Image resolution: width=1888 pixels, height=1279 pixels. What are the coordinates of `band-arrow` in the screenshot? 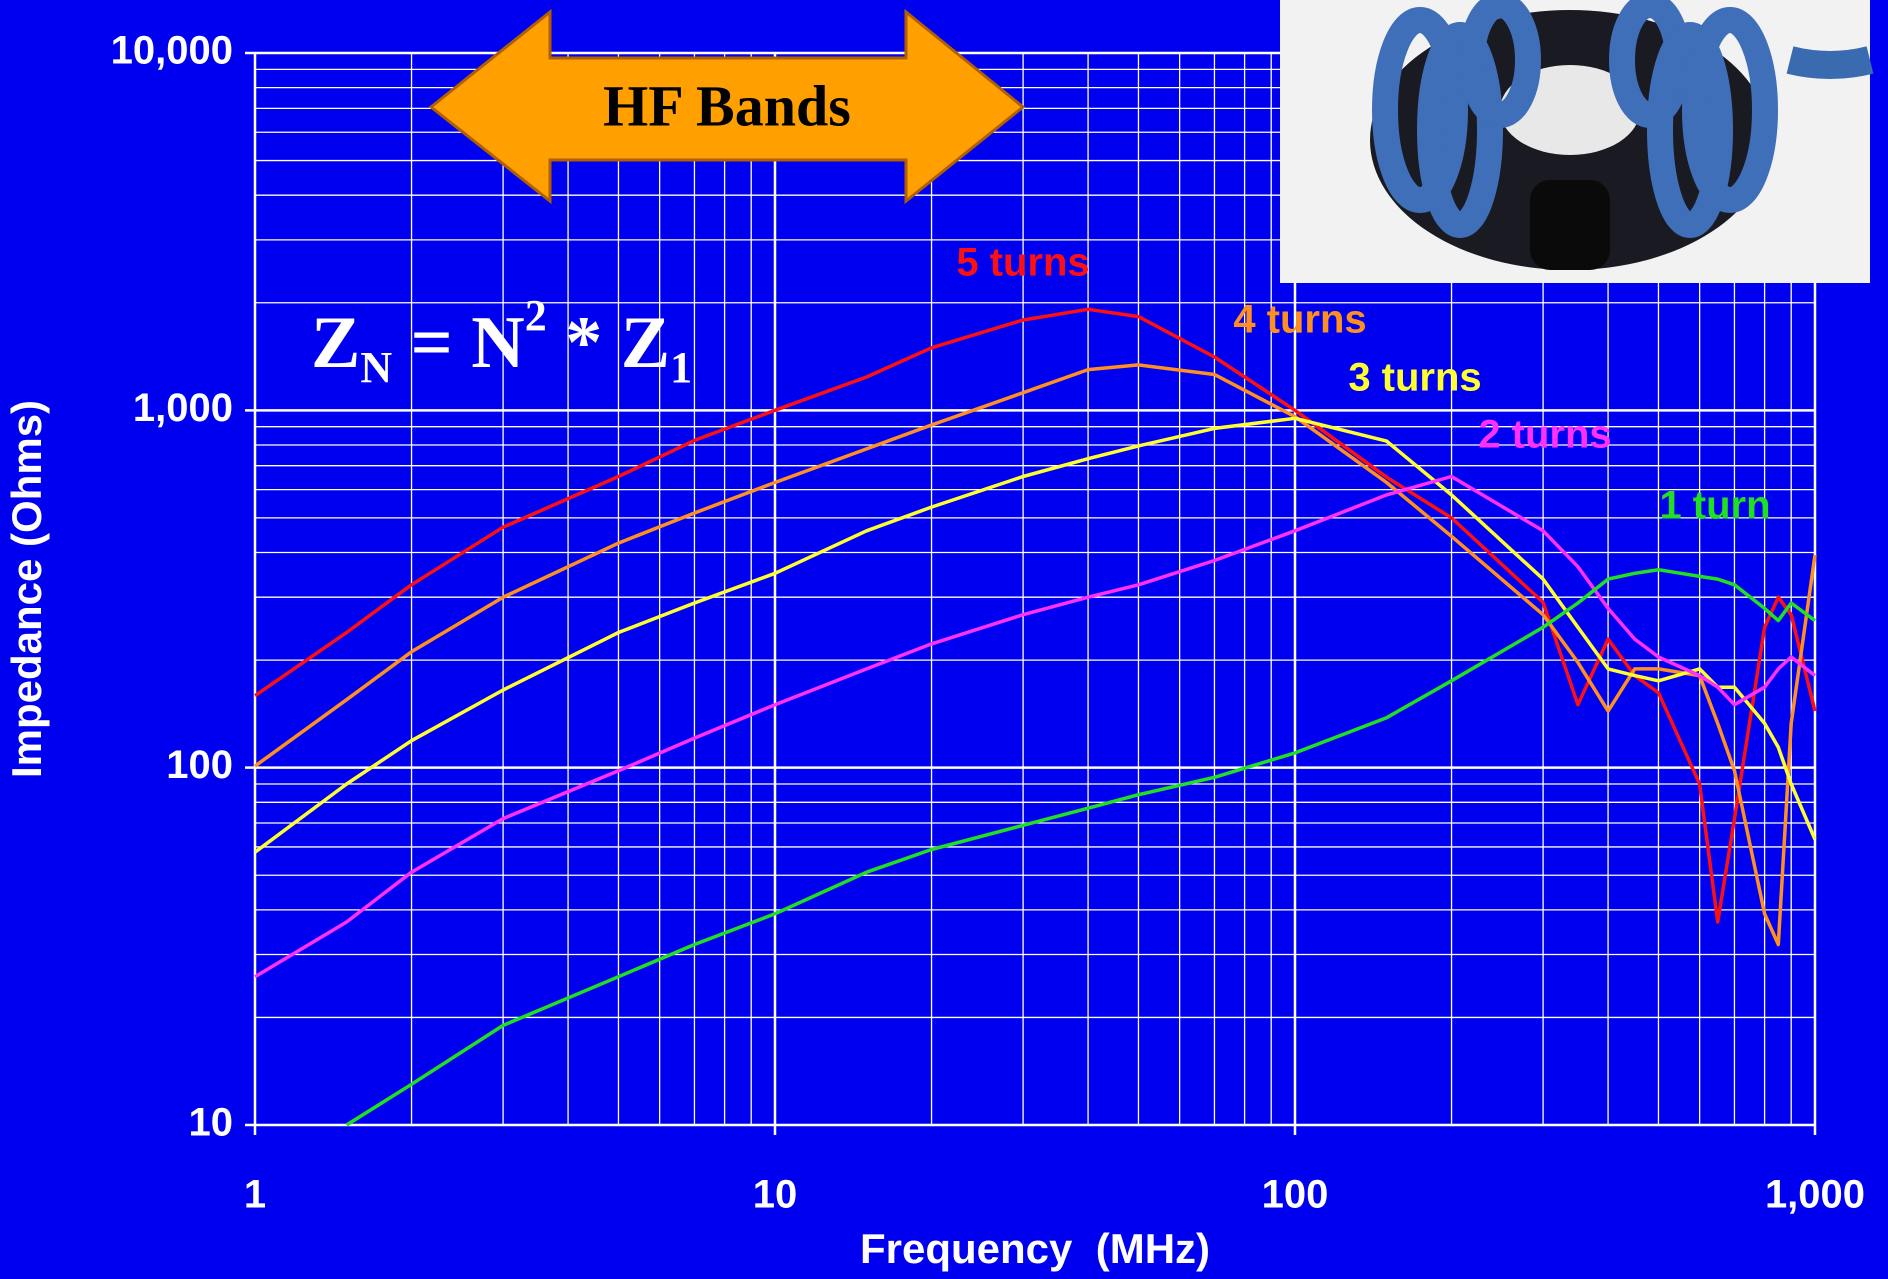 It's located at (727, 106).